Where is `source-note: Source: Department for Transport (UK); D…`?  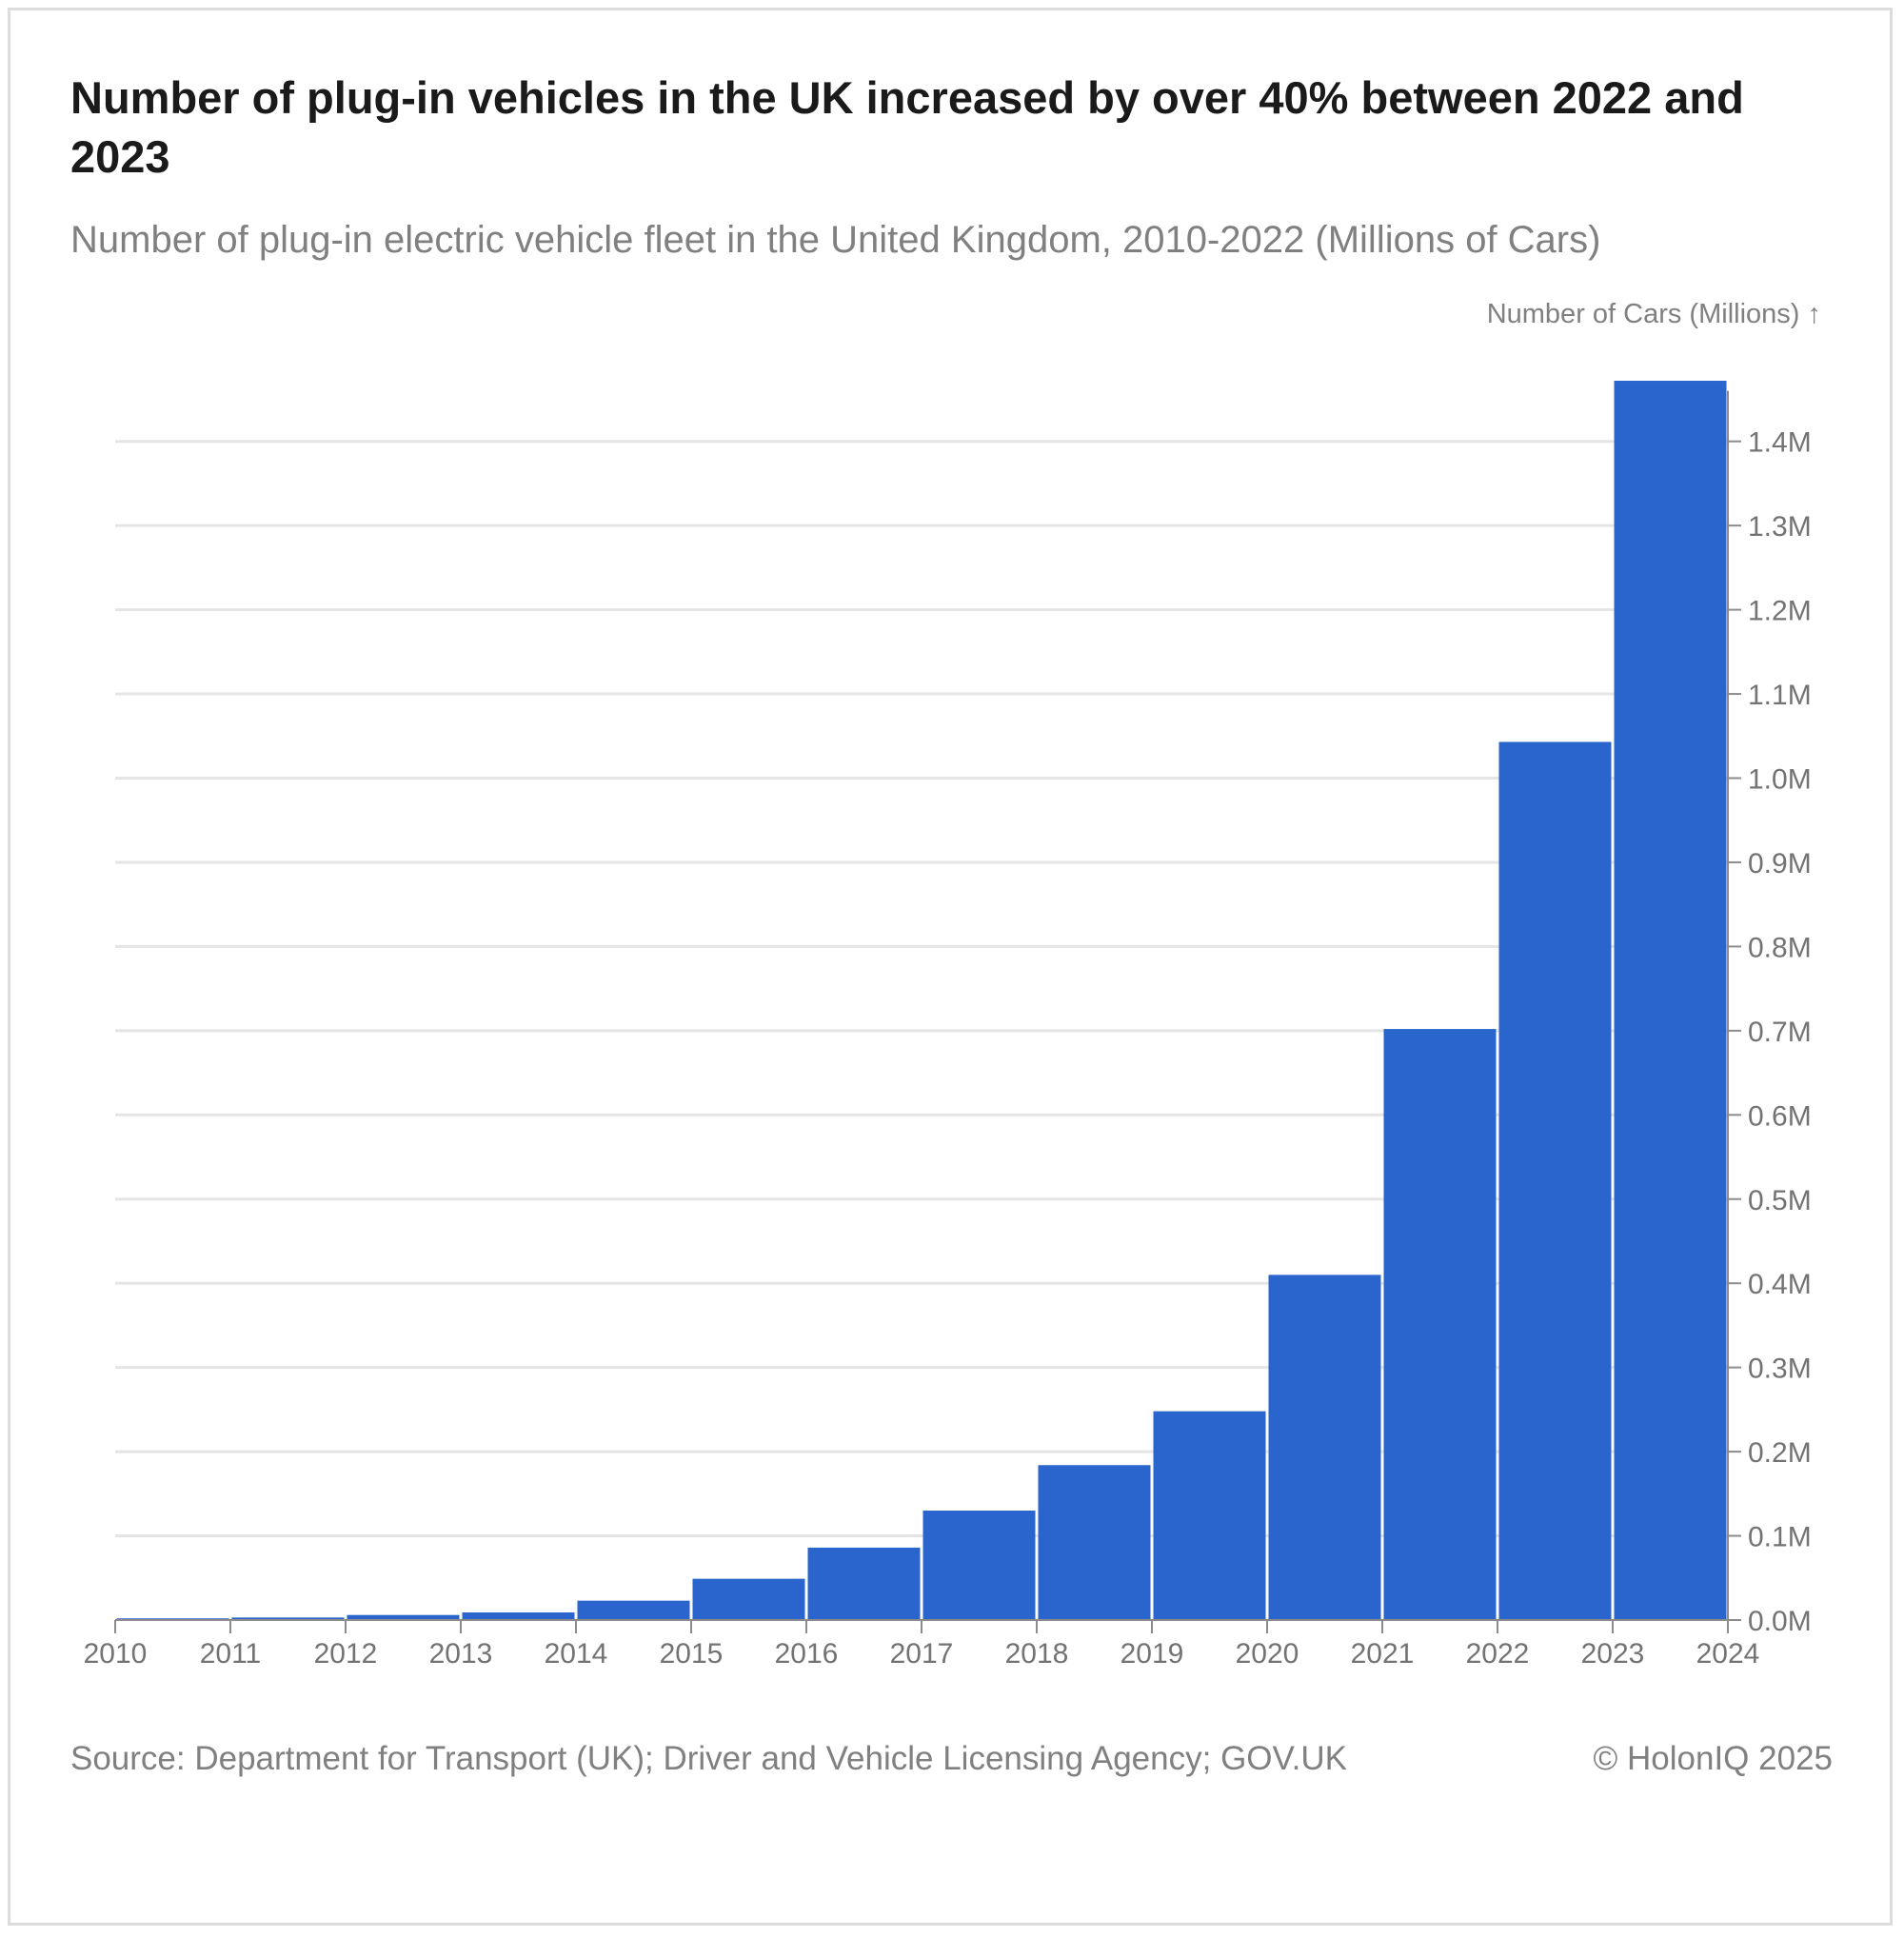
source-note: Source: Department for Transport (UK); D… is located at coordinates (708, 1758).